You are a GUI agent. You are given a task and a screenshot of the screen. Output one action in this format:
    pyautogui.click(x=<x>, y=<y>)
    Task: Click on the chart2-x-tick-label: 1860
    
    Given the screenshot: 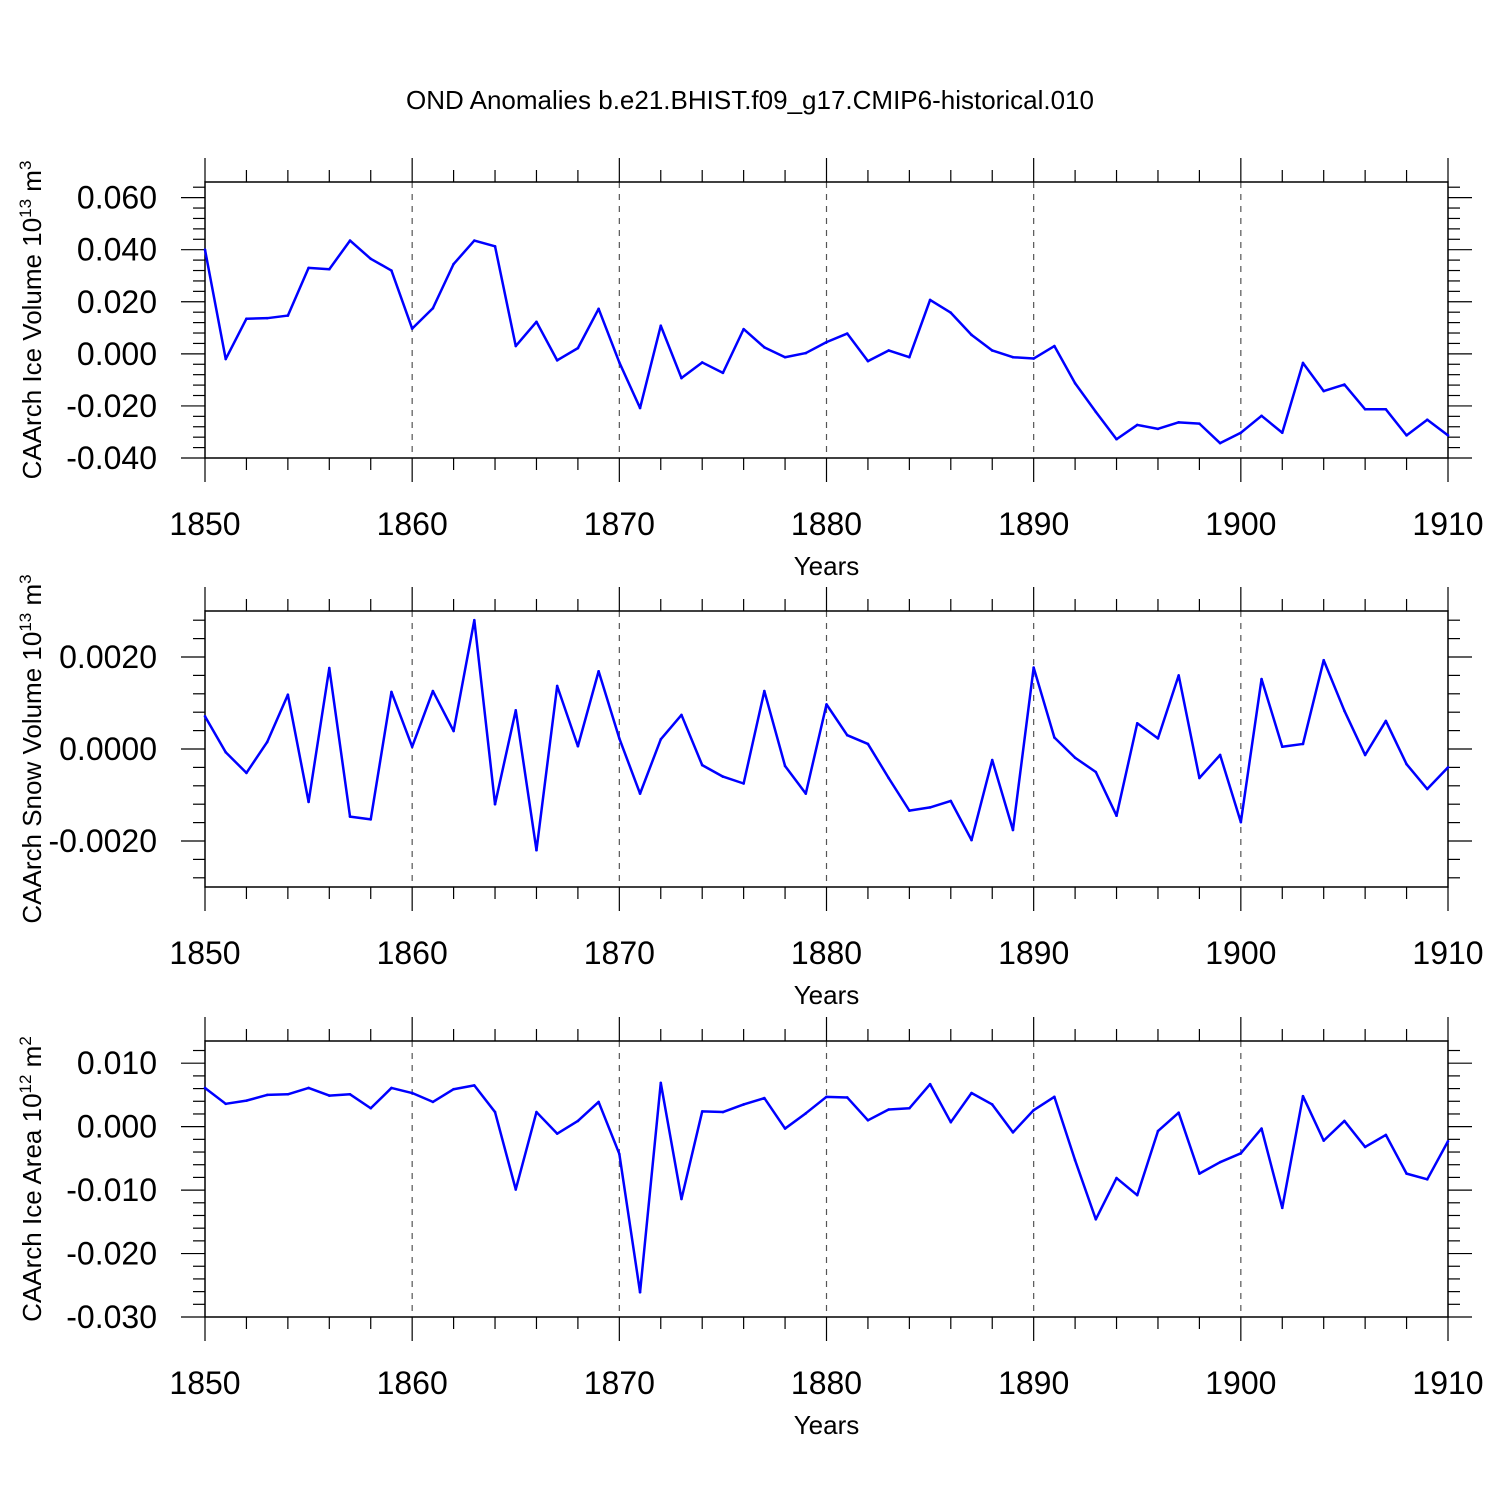 What is the action you would take?
    pyautogui.click(x=412, y=1383)
    